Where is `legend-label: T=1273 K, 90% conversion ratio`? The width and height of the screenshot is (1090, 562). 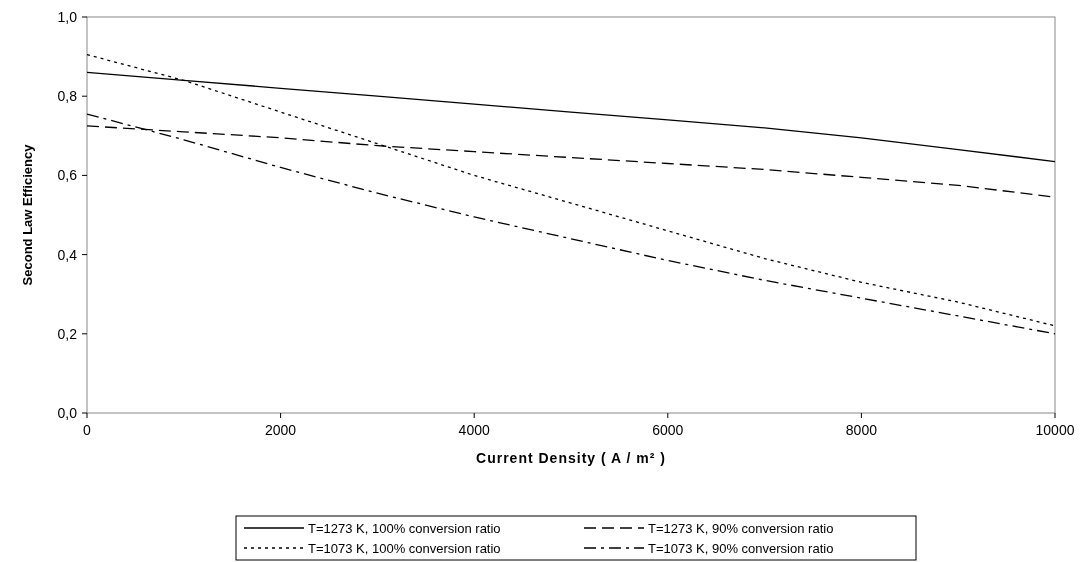
legend-label: T=1273 K, 90% conversion ratio is located at coordinates (741, 528).